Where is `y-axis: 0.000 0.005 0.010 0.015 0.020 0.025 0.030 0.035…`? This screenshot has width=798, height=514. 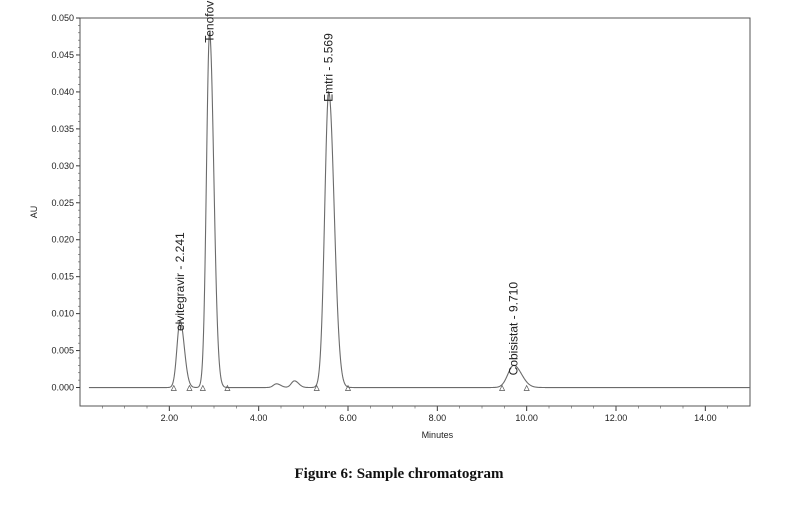 y-axis: 0.000 0.005 0.010 0.015 0.020 0.025 0.030 0.035… is located at coordinates (65, 203).